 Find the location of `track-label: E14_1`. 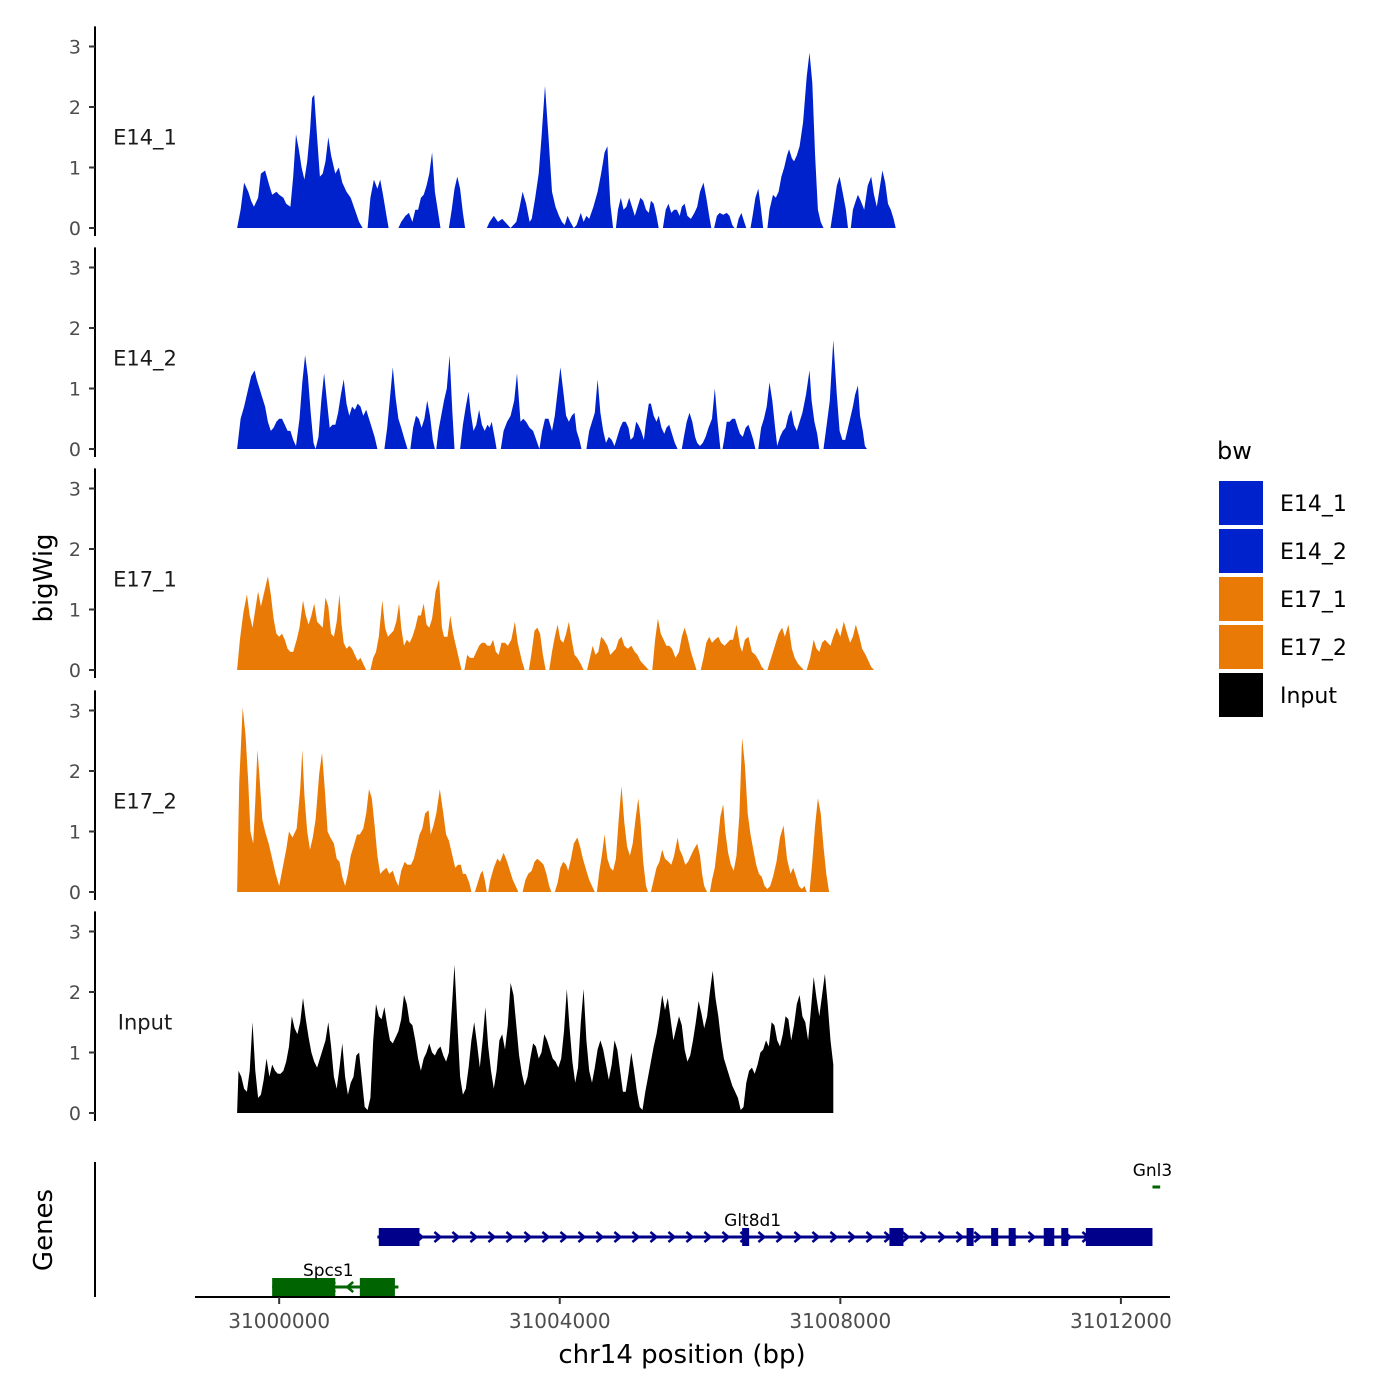

track-label: E14_1 is located at coordinates (145, 137).